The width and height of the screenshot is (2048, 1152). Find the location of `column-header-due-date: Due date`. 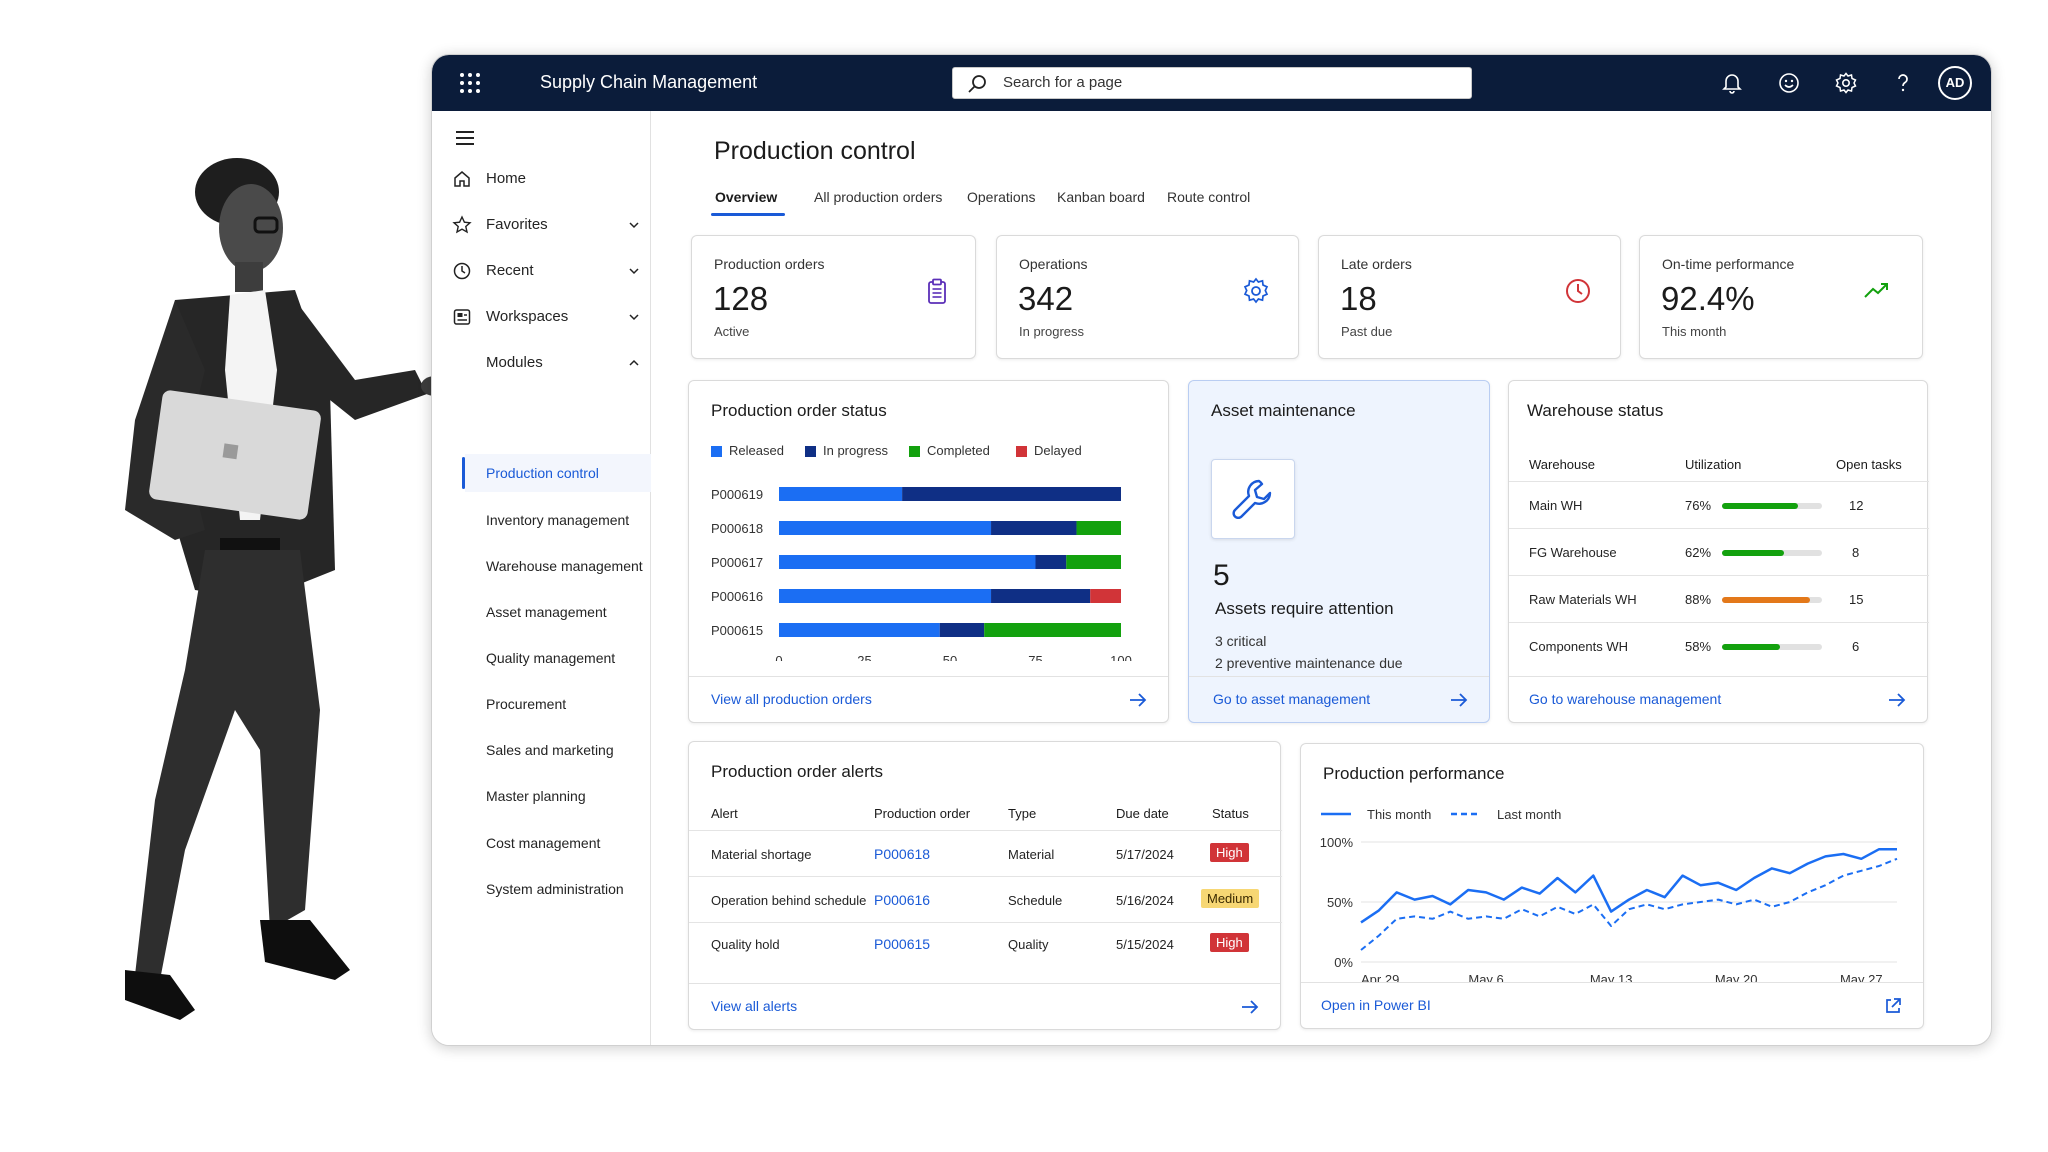

column-header-due-date: Due date is located at coordinates (1142, 813).